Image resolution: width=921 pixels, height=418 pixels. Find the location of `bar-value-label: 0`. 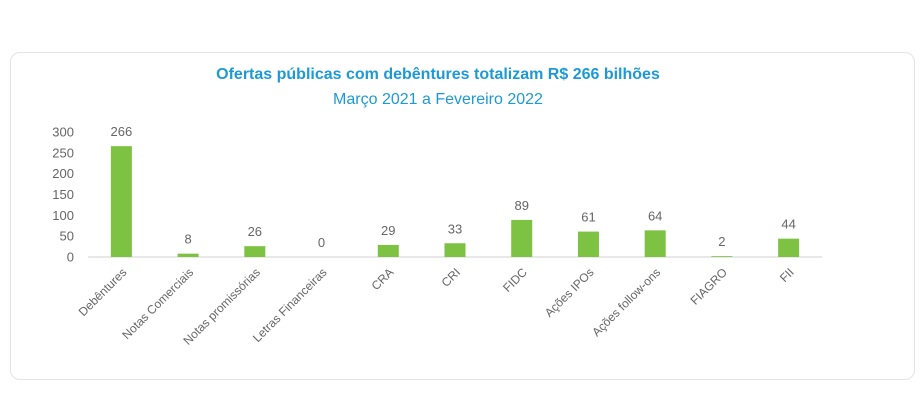

bar-value-label: 0 is located at coordinates (321, 242).